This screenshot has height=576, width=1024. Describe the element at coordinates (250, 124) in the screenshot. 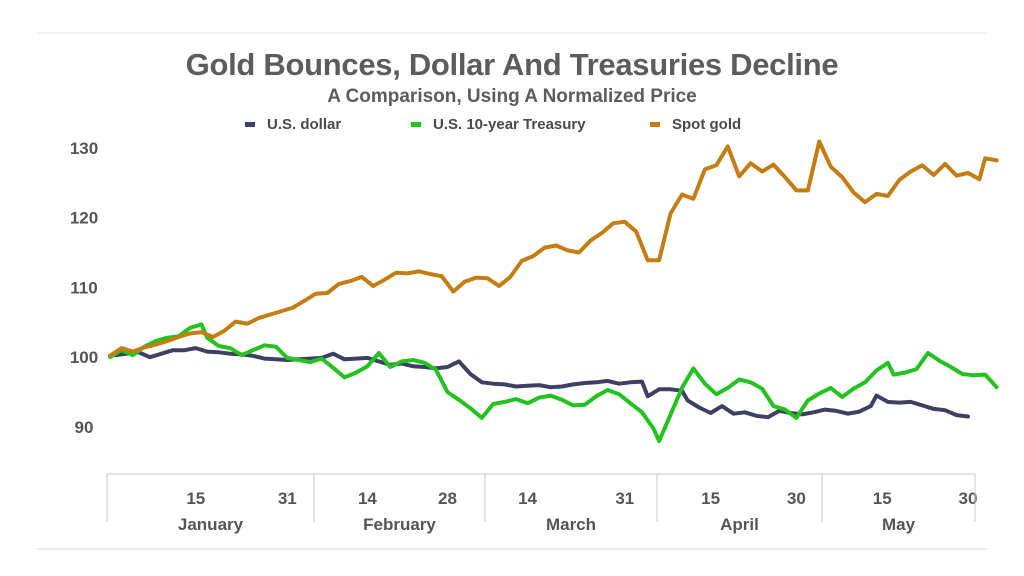

I see `legend-swatch-dollar` at that location.